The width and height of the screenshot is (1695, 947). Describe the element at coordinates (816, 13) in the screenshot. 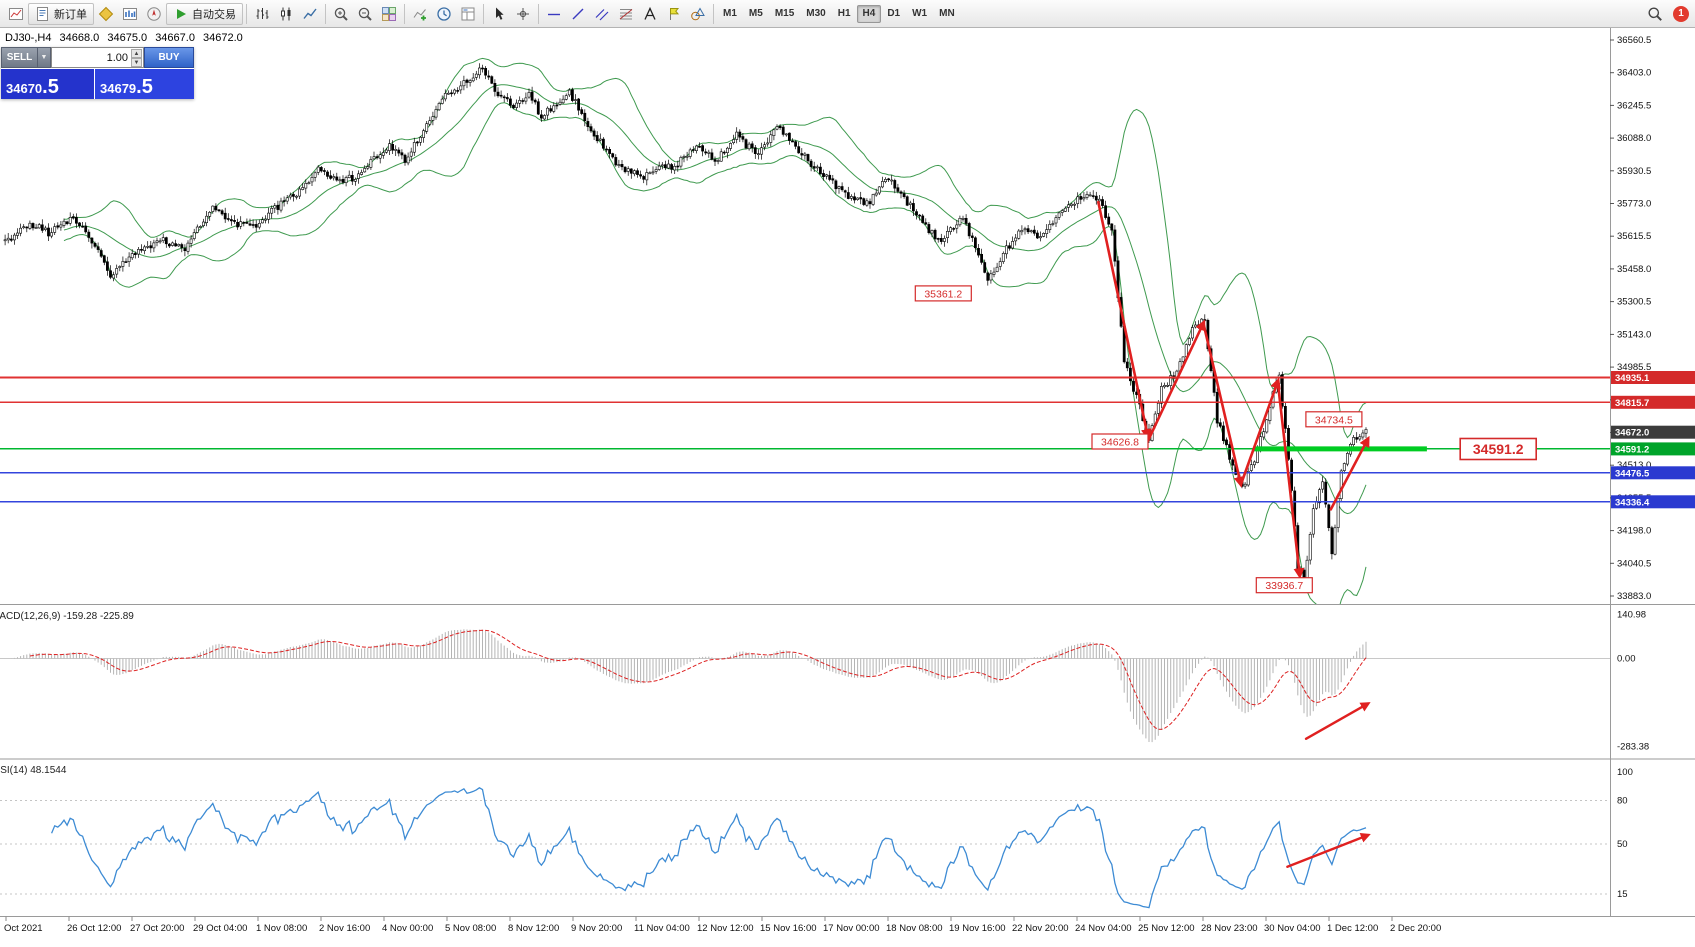

I see `timeframe-m30: M30` at that location.